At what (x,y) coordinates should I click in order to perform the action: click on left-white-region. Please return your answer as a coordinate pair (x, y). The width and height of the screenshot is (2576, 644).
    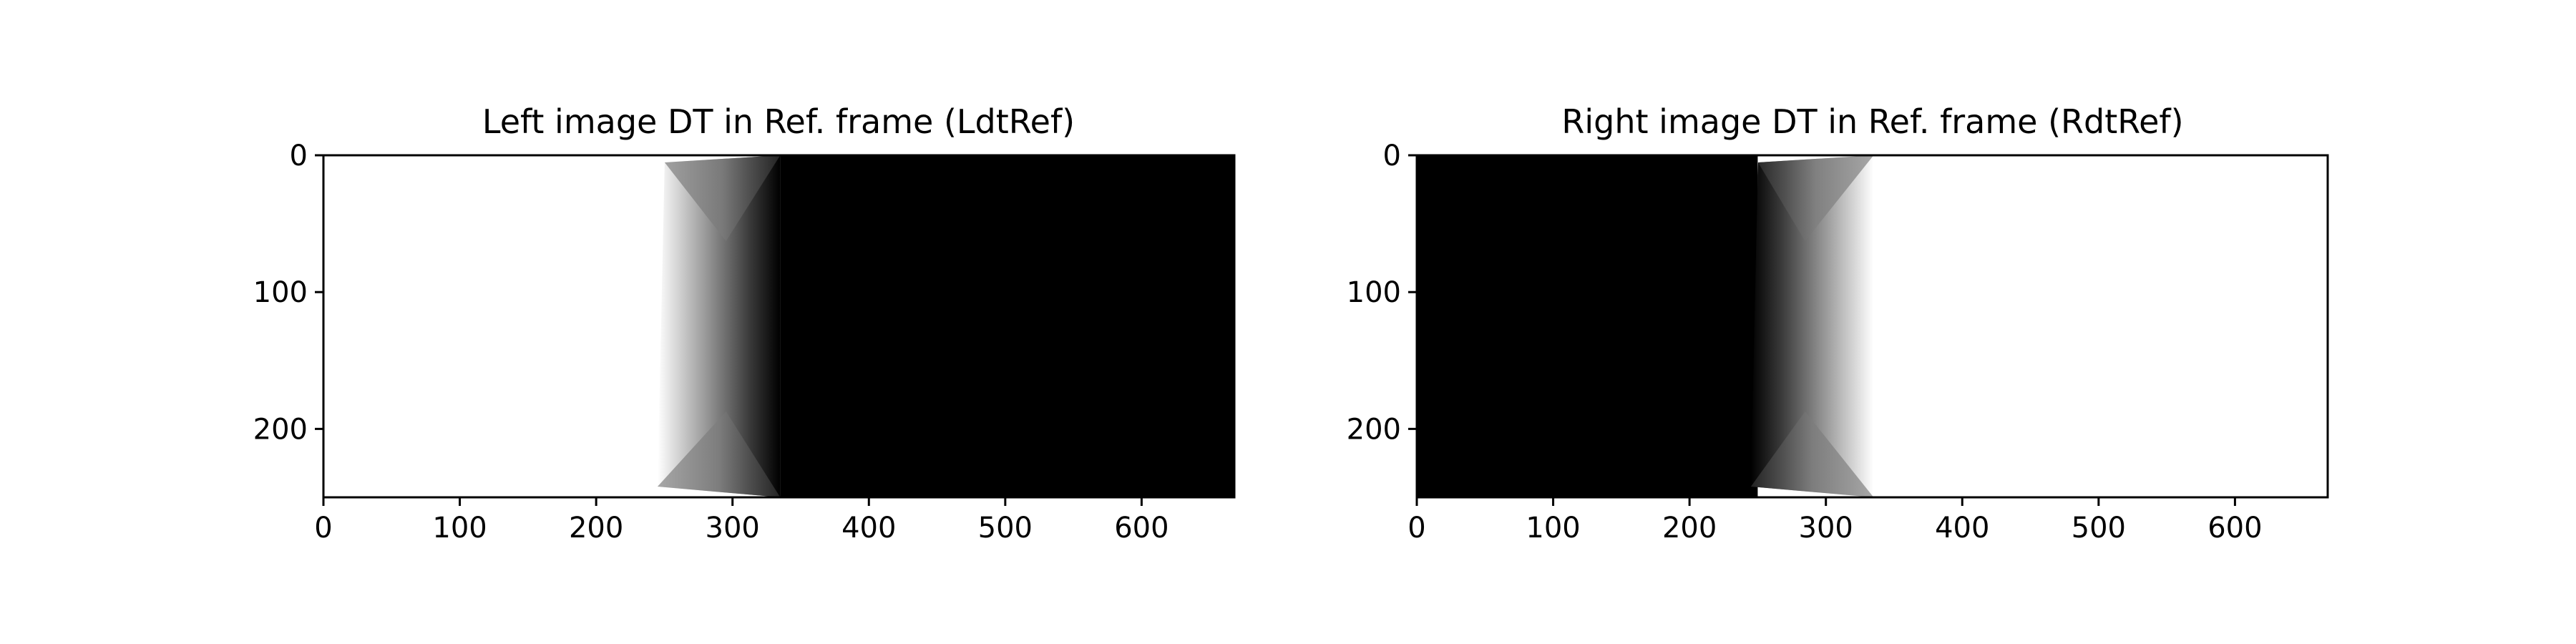
    Looking at the image, I should click on (494, 326).